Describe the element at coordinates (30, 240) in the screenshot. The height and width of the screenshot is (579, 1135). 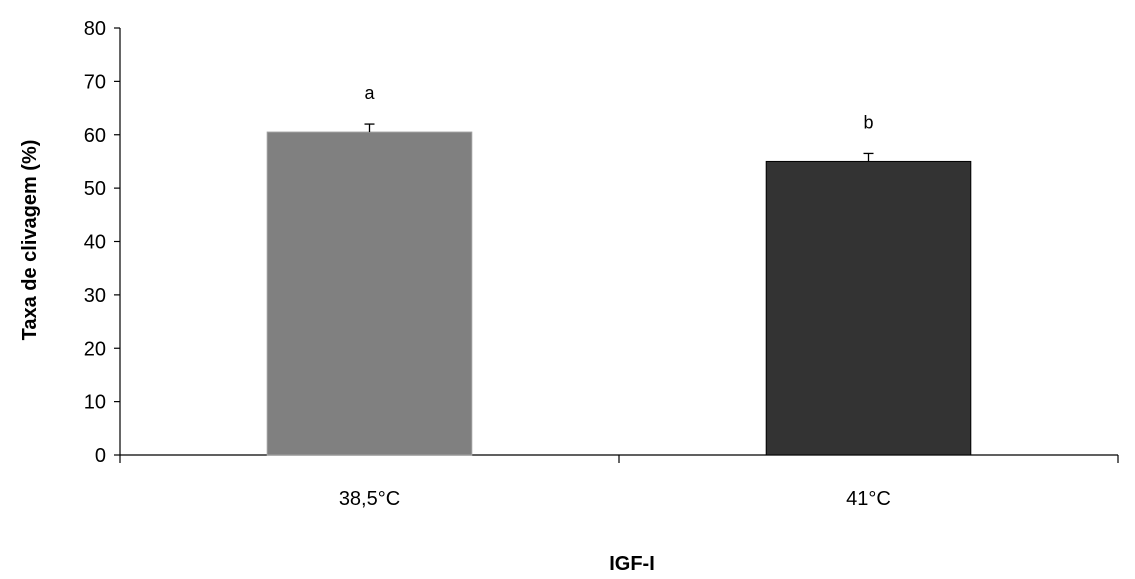
I see `y-axis-title: Taxa de clivagem (%)` at that location.